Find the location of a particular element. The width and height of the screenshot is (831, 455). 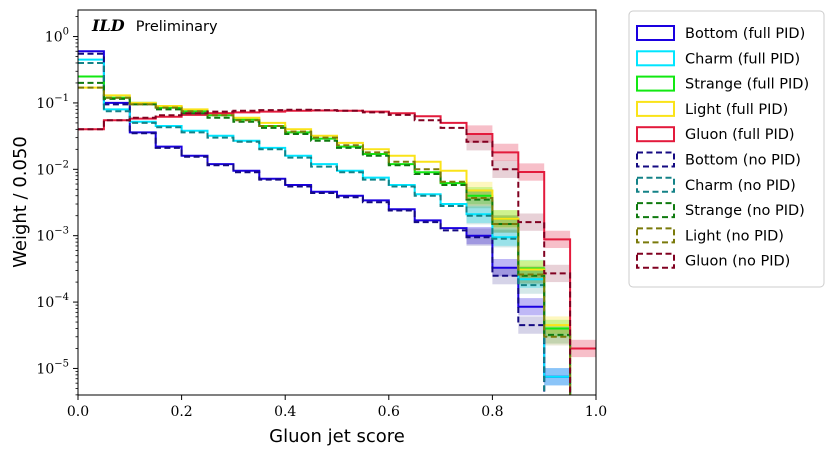

uncertainty-bands is located at coordinates (531, 255).